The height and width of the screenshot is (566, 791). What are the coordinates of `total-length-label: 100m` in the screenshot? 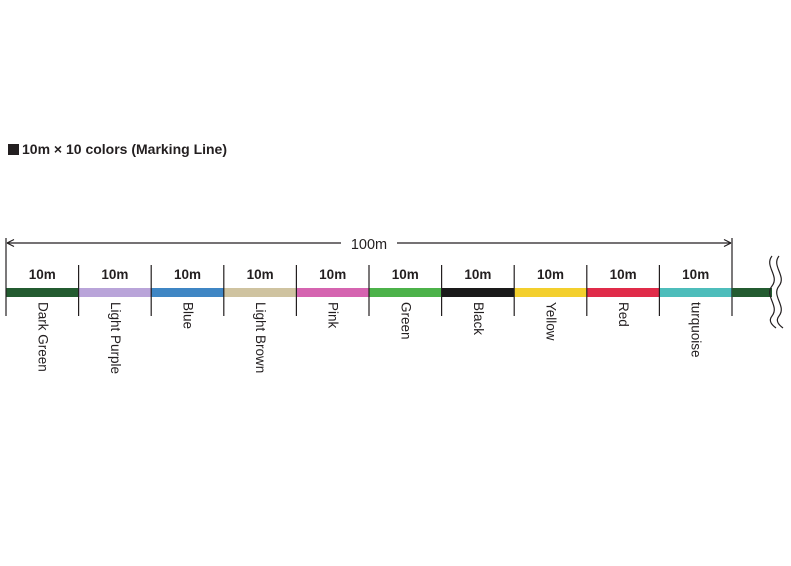 It's located at (369, 245).